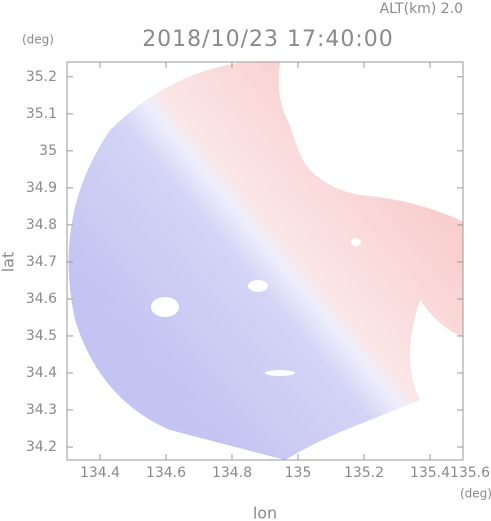 This screenshot has width=491, height=521. Describe the element at coordinates (470, 473) in the screenshot. I see `x-tick-label: 135.6` at that location.